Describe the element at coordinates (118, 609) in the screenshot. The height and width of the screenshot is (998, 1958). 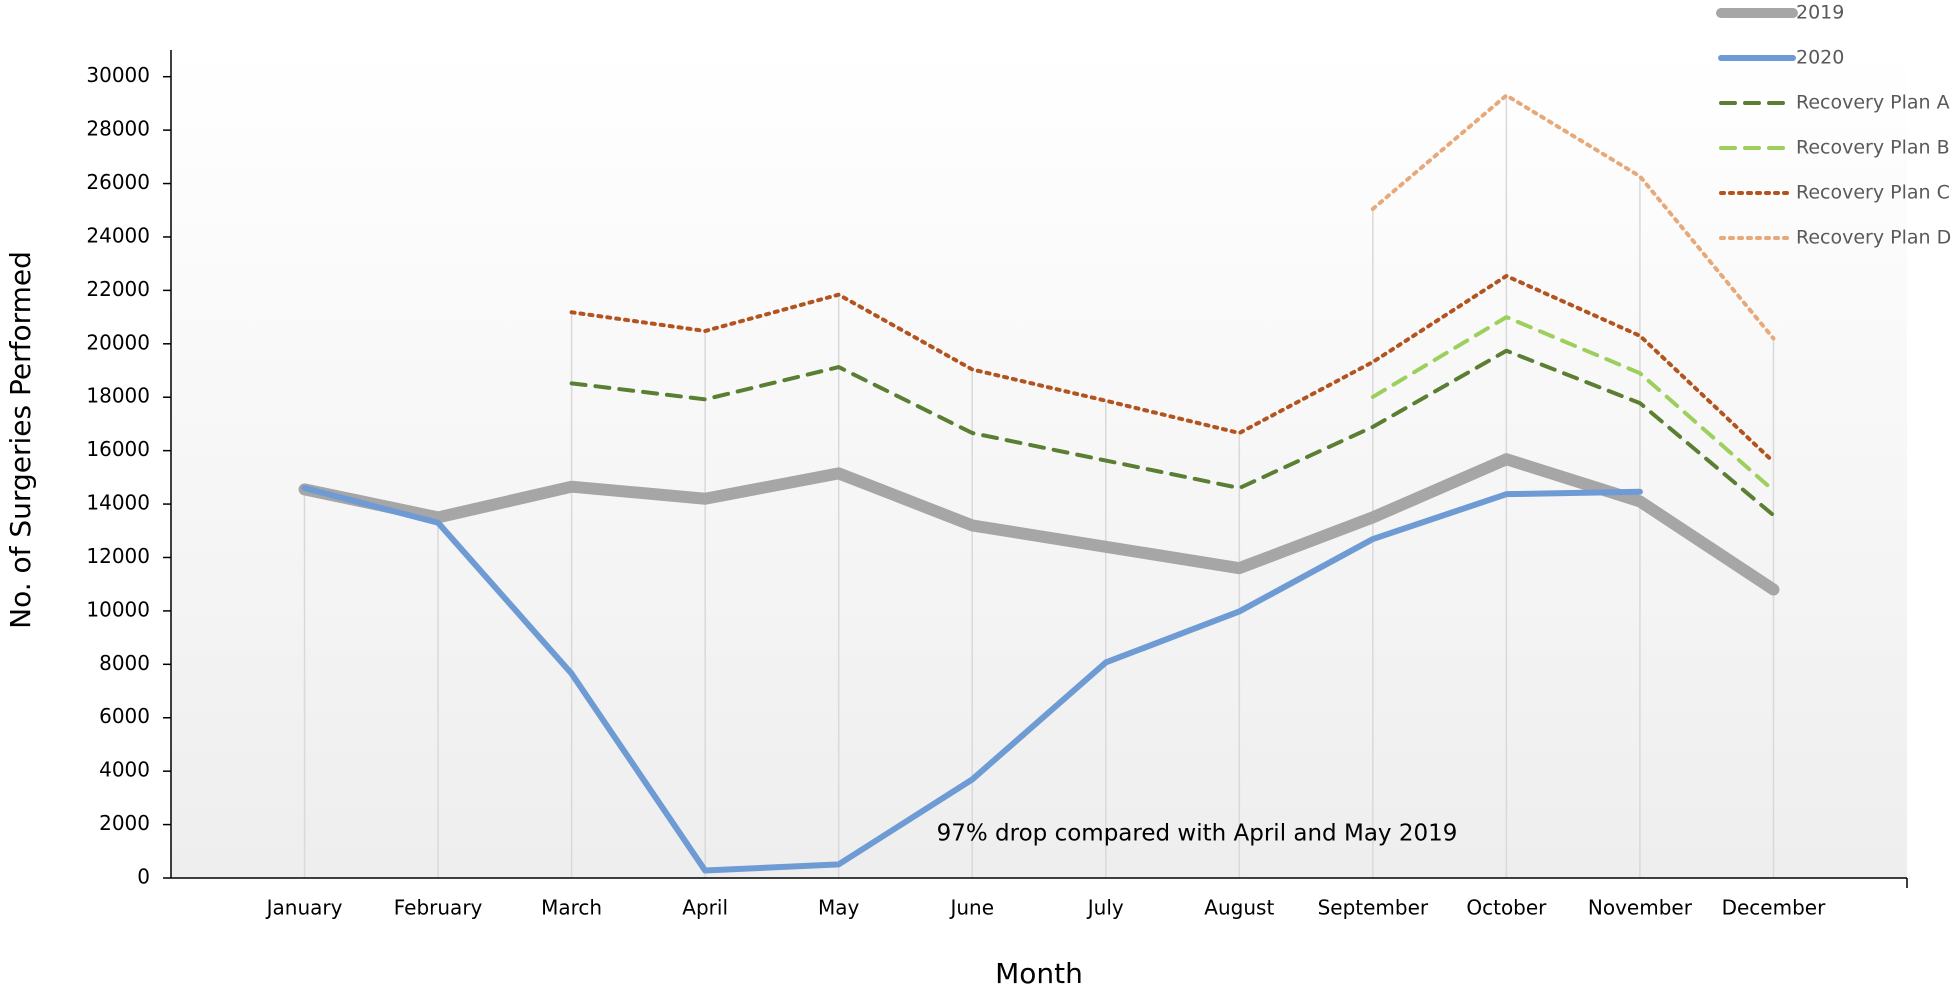
I see `y-tick-label: 10000` at that location.